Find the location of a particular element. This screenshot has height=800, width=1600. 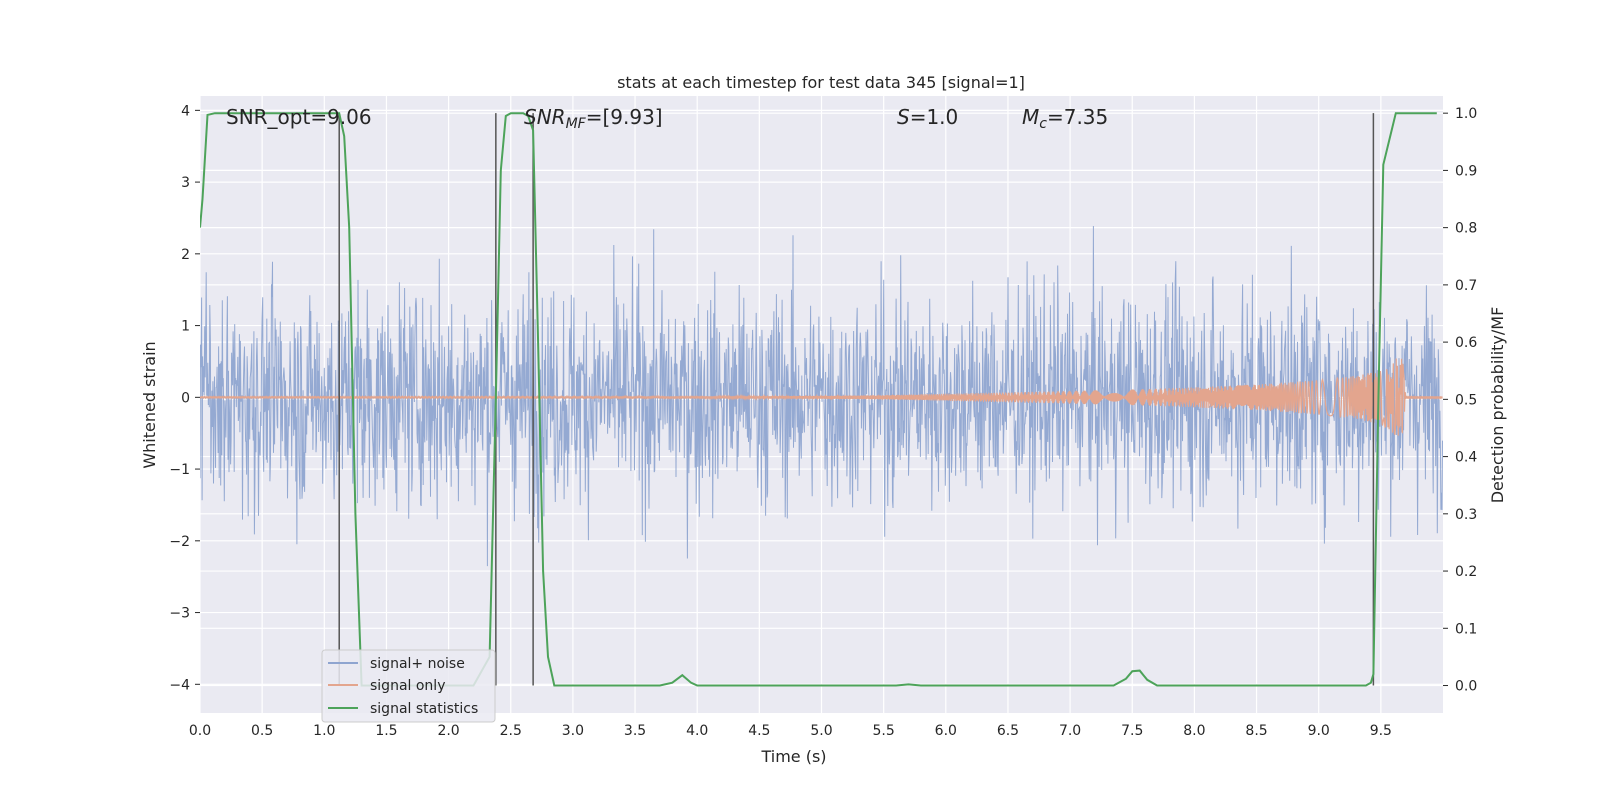

annotation-s: S=1.0 is located at coordinates (927, 117).